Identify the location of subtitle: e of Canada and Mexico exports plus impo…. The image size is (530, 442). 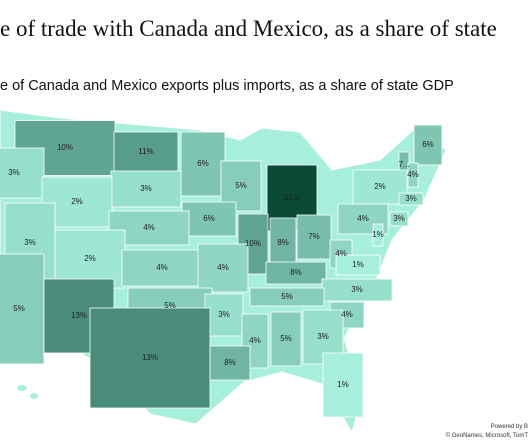
(227, 86).